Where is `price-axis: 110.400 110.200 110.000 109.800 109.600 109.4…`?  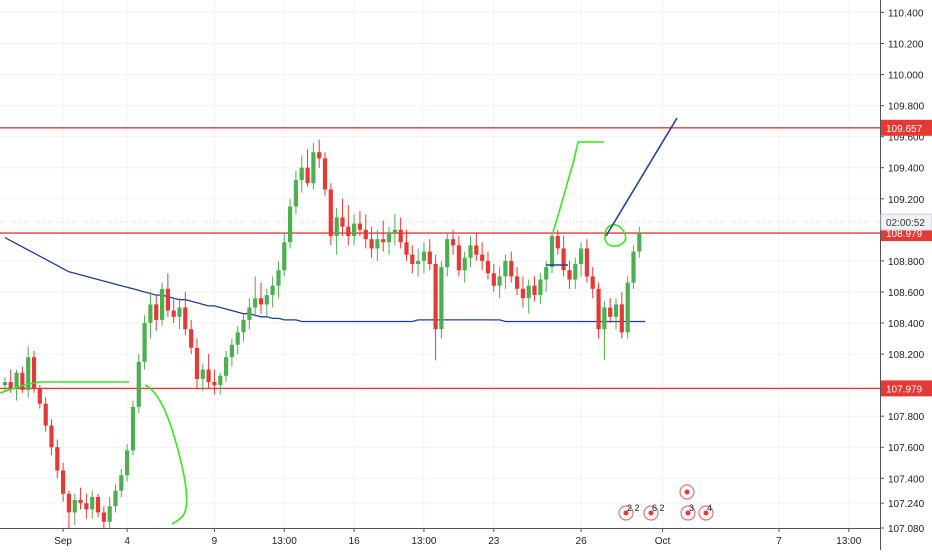
price-axis: 110.400 110.200 110.000 109.800 109.600 109.4… is located at coordinates (906, 275).